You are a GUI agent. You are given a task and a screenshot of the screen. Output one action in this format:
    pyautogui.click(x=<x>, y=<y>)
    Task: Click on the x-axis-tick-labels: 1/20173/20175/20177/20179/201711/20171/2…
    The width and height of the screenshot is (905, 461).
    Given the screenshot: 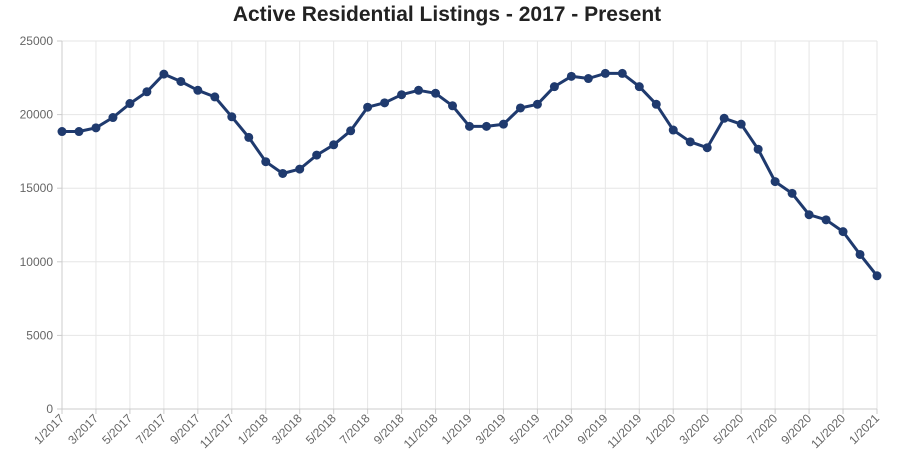 What is the action you would take?
    pyautogui.click(x=456, y=431)
    